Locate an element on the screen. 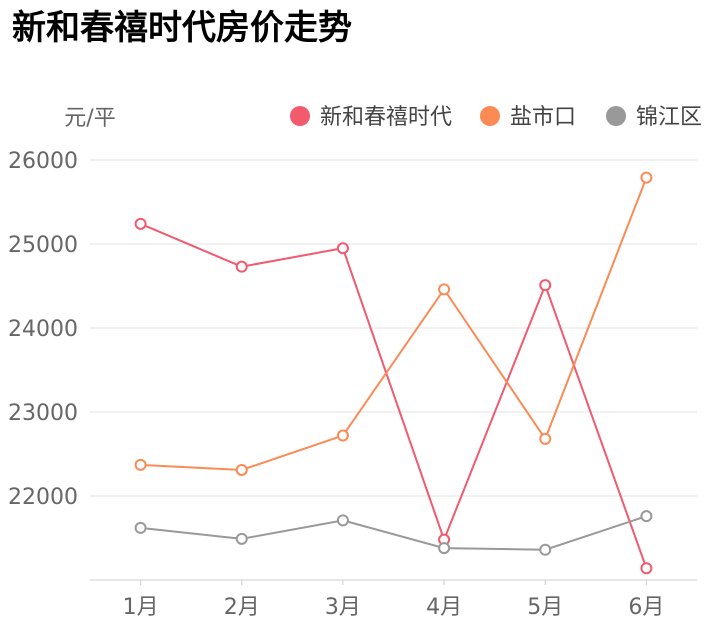 This screenshot has width=718, height=640. series-line is located at coordinates (393, 533).